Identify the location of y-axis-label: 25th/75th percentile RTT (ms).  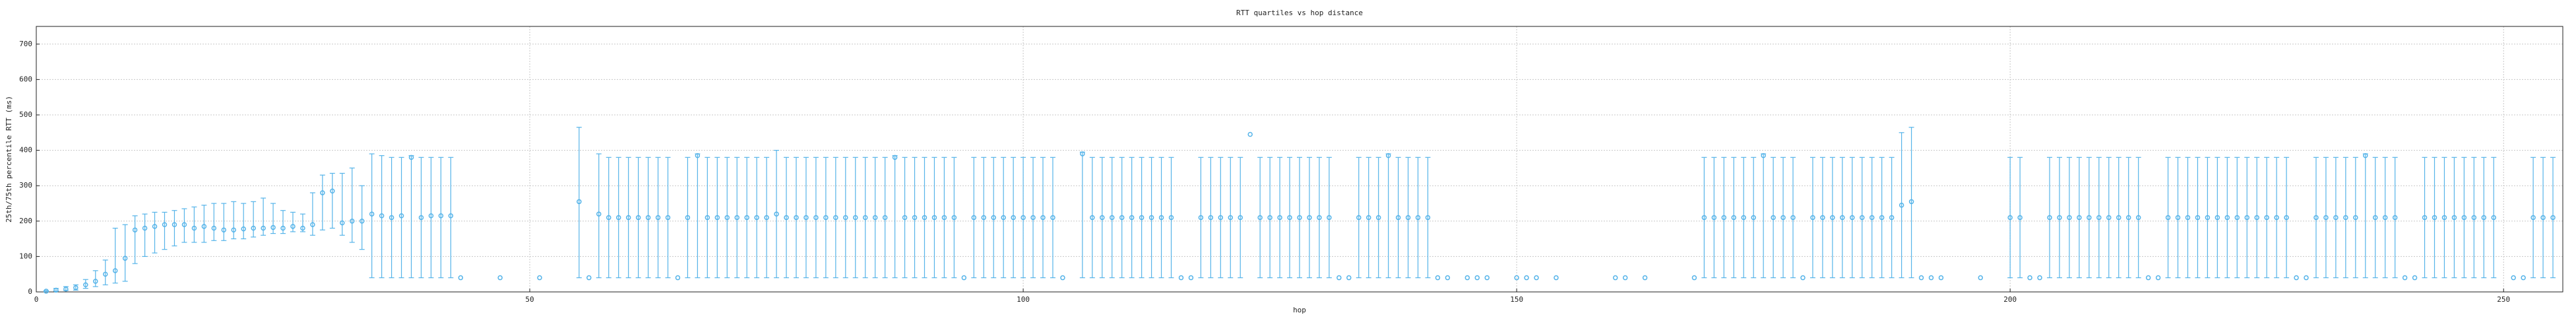
(9, 159).